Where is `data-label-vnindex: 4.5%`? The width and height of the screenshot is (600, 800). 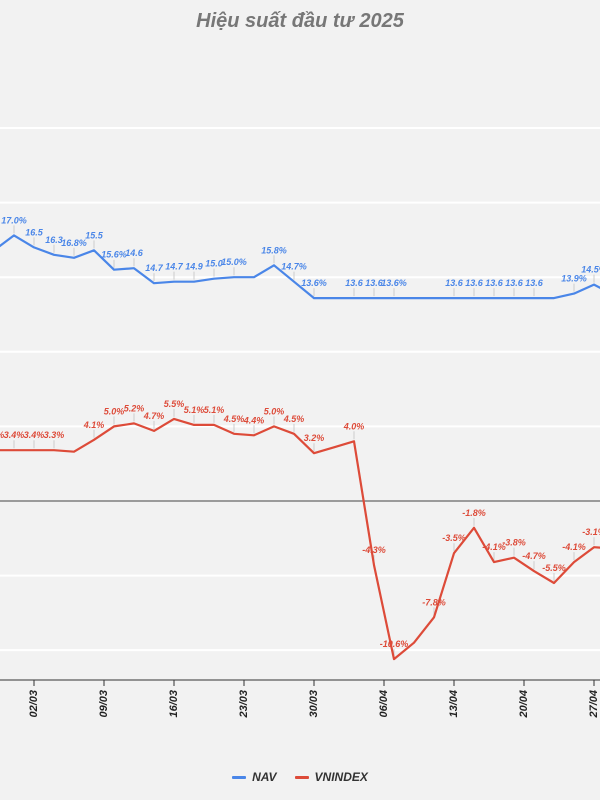
data-label-vnindex: 4.5% is located at coordinates (234, 419).